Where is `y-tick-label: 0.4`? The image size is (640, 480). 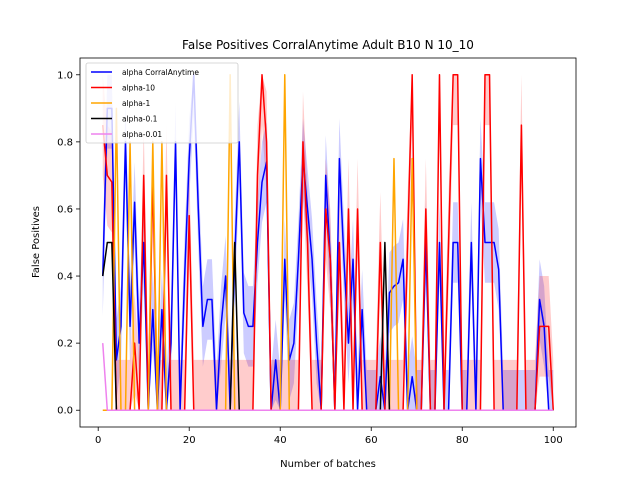 y-tick-label: 0.4 is located at coordinates (65, 277).